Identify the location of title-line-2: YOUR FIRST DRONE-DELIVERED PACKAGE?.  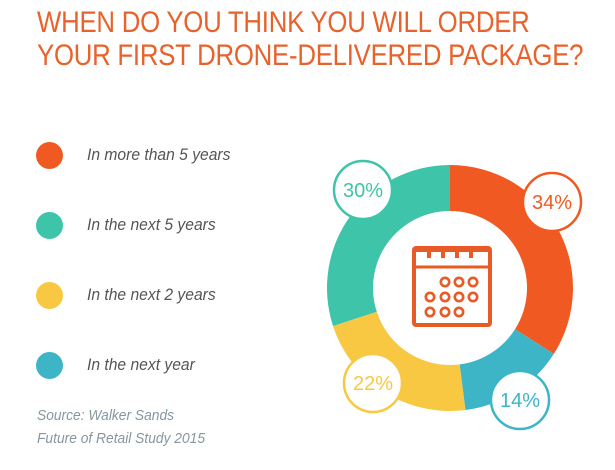
(310, 55).